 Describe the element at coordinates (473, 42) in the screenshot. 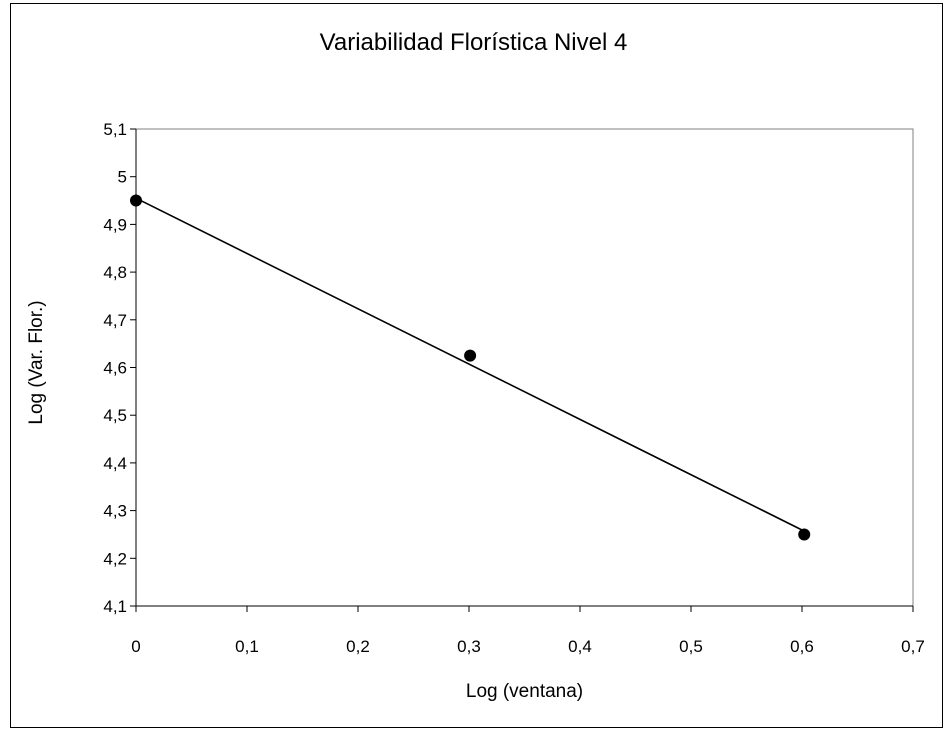

I see `chart-title: Variabilidad Florística Nivel 4` at that location.